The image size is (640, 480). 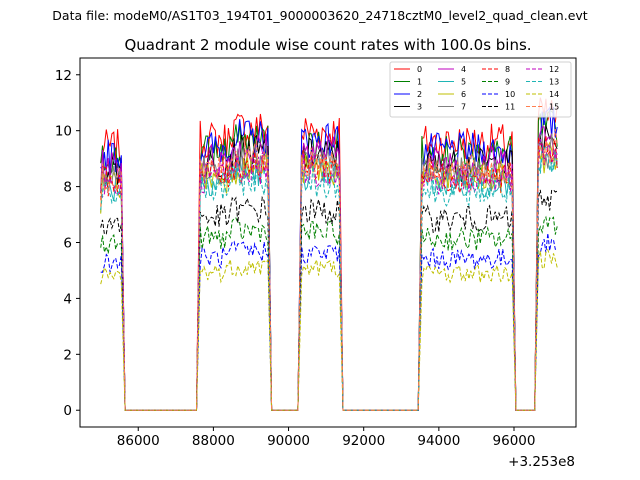 What do you see at coordinates (67, 188) in the screenshot?
I see `y-tick-label: 8` at bounding box center [67, 188].